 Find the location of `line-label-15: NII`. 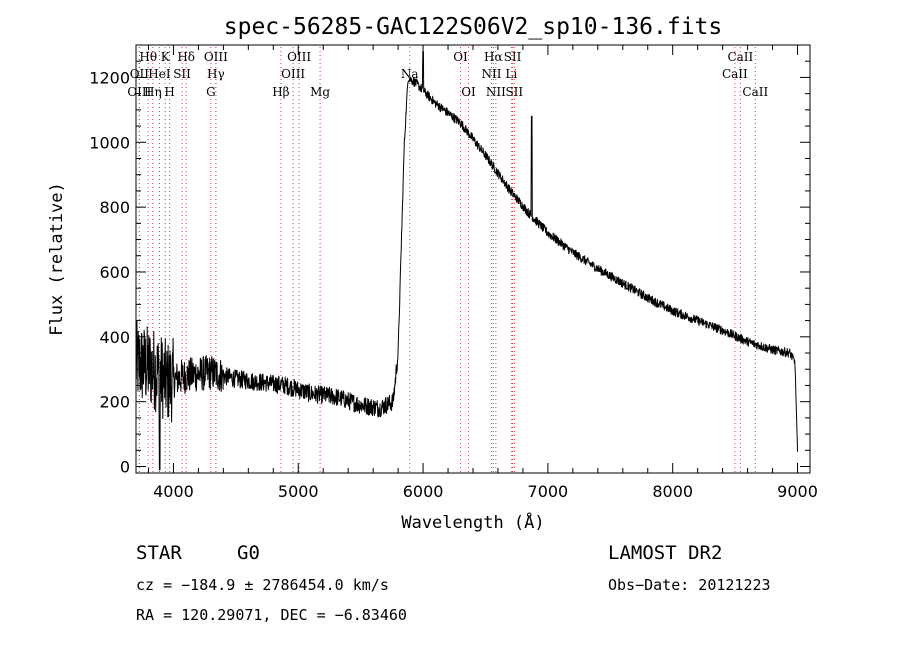

line-label-15: NII is located at coordinates (491, 74).